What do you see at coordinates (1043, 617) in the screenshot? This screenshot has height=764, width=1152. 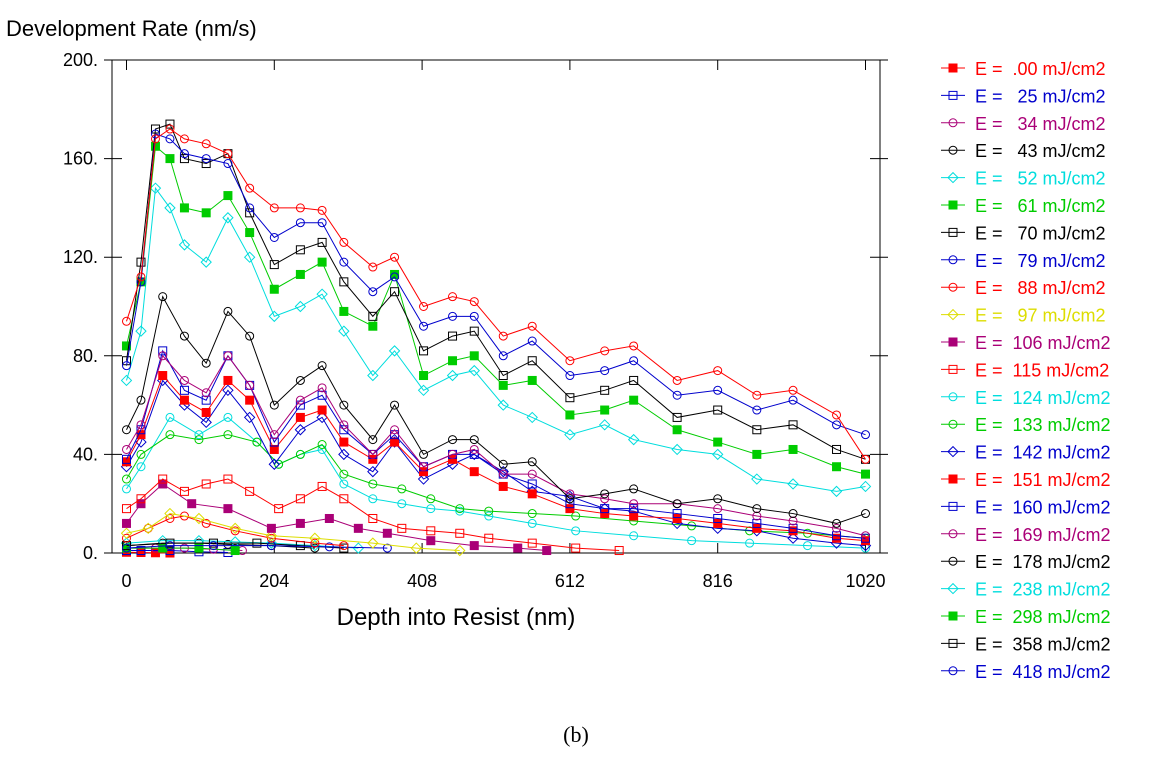 I see `legend-label: E = 298 mJ/cm2` at bounding box center [1043, 617].